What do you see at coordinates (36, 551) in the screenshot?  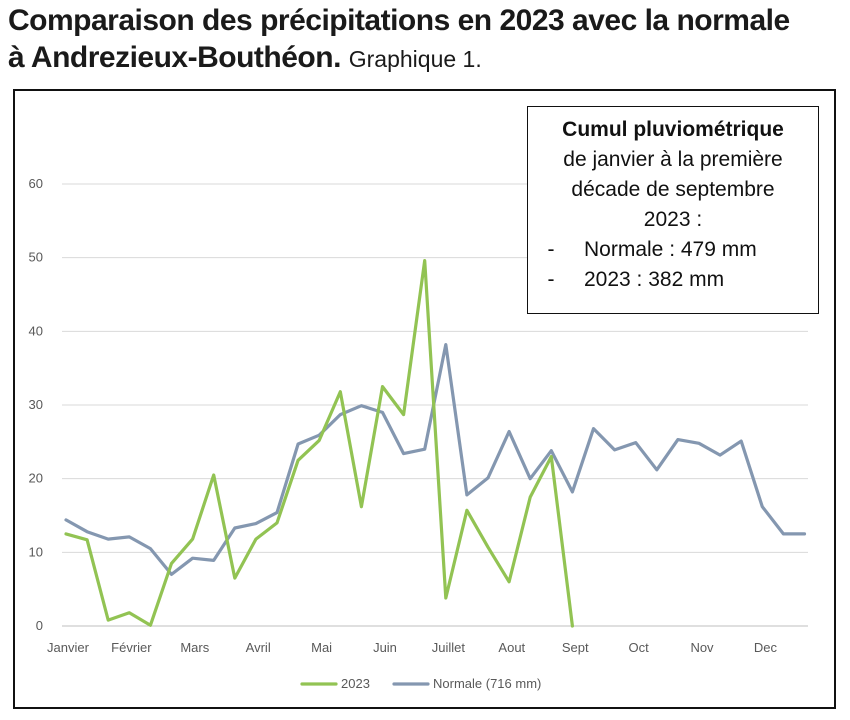 I see `y-tick-label: 10` at bounding box center [36, 551].